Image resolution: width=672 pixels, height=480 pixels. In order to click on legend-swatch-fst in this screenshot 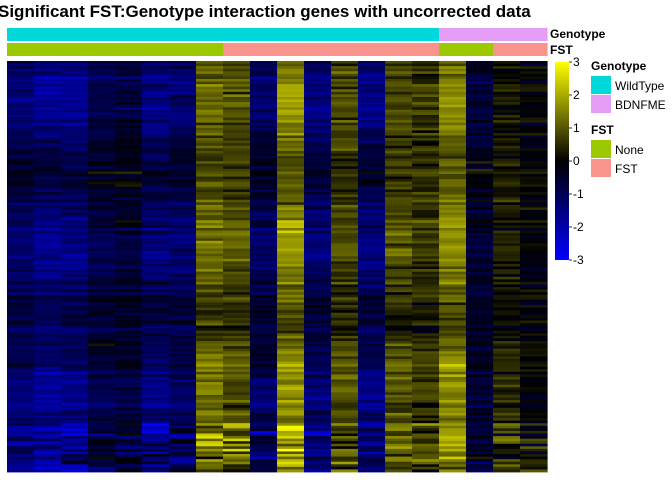, I will do `click(601, 168)`.